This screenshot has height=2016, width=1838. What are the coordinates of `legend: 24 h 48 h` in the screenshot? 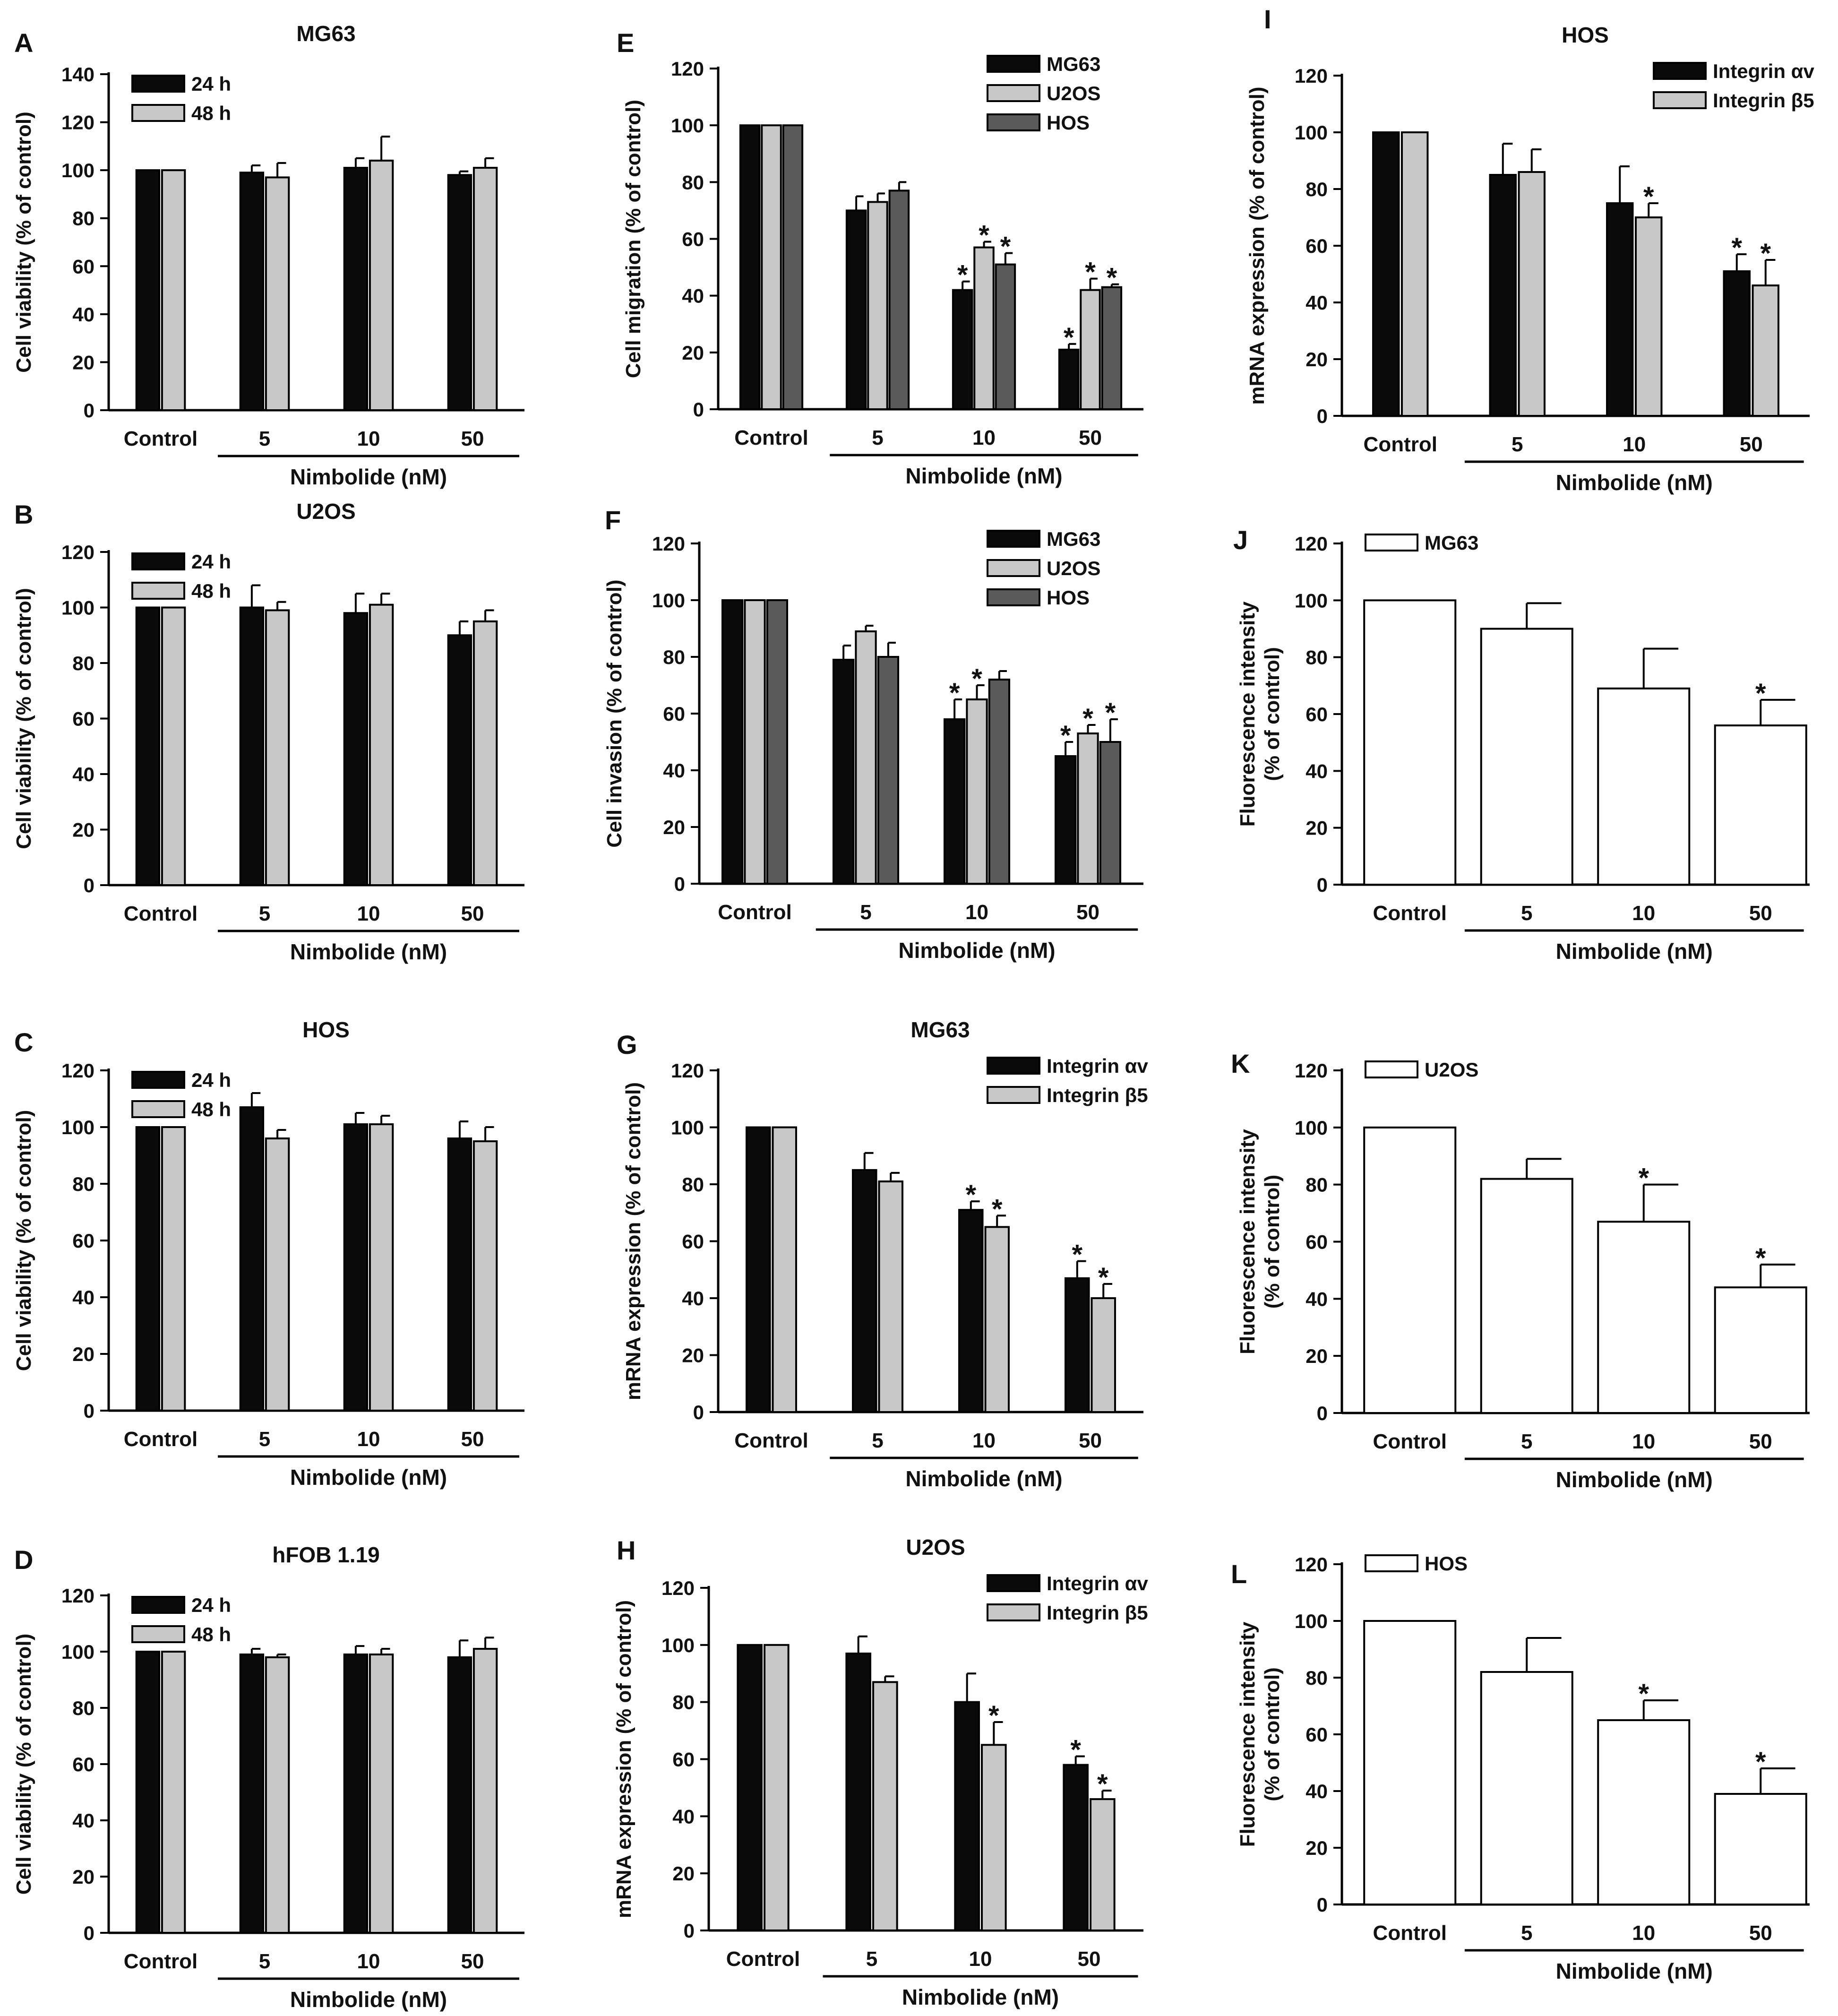 It's located at (181, 98).